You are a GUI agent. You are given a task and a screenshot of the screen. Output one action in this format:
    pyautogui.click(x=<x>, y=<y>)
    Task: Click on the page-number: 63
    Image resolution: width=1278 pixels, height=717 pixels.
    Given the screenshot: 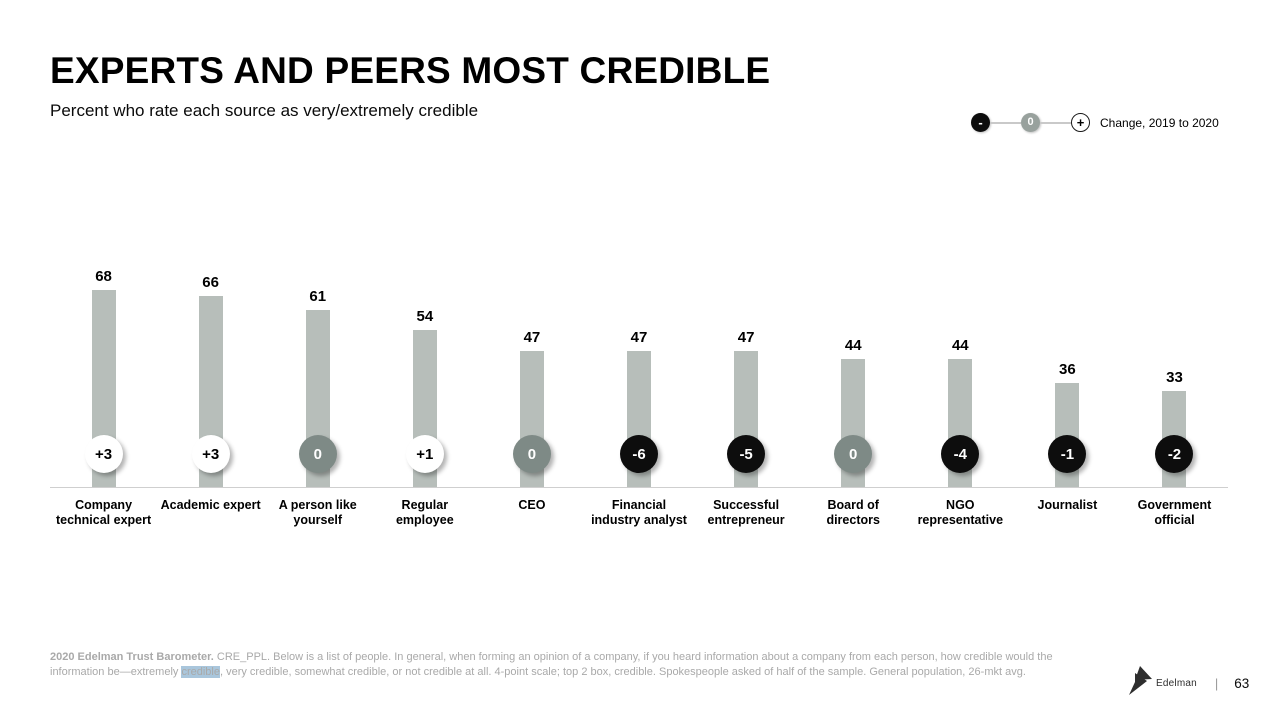 What is the action you would take?
    pyautogui.click(x=1242, y=683)
    